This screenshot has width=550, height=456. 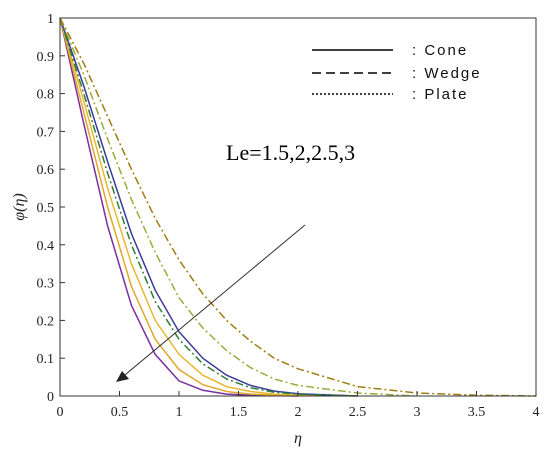 I want to click on x-tick-label: 2, so click(x=298, y=412).